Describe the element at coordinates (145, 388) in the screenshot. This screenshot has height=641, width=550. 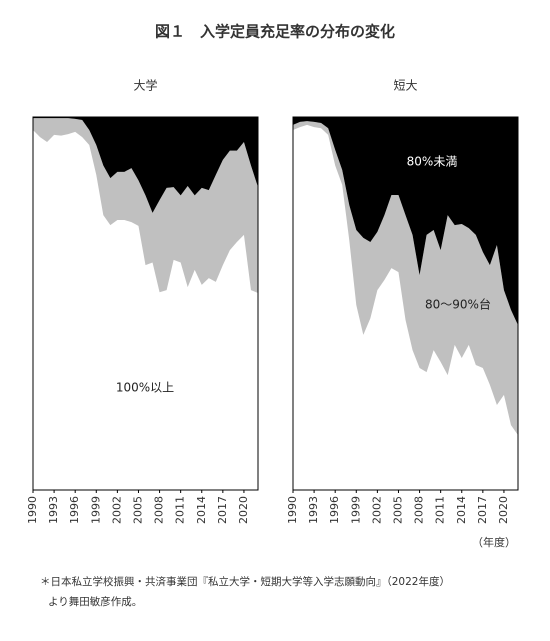
I see `series-label: 100%以上` at that location.